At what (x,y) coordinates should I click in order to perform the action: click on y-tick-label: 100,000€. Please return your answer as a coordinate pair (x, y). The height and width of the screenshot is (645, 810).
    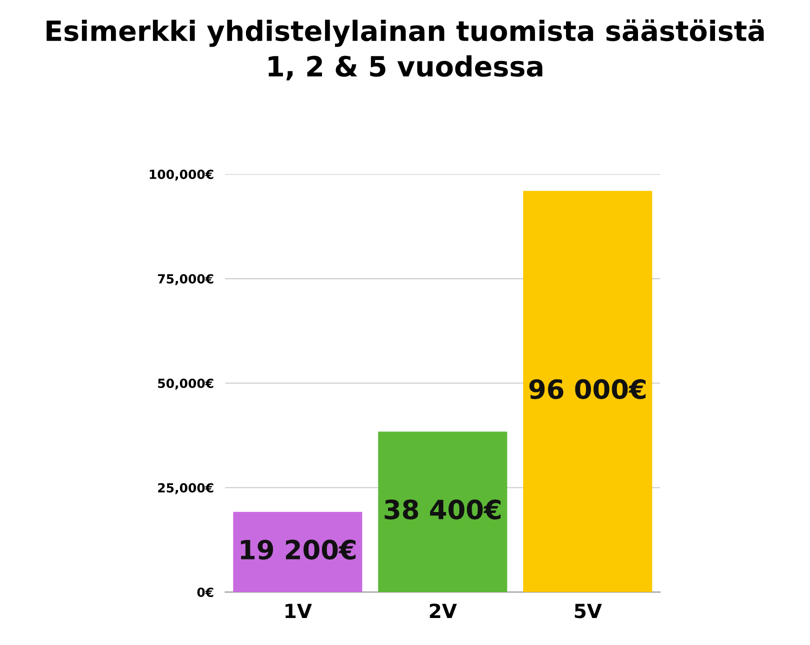
    Looking at the image, I should click on (182, 175).